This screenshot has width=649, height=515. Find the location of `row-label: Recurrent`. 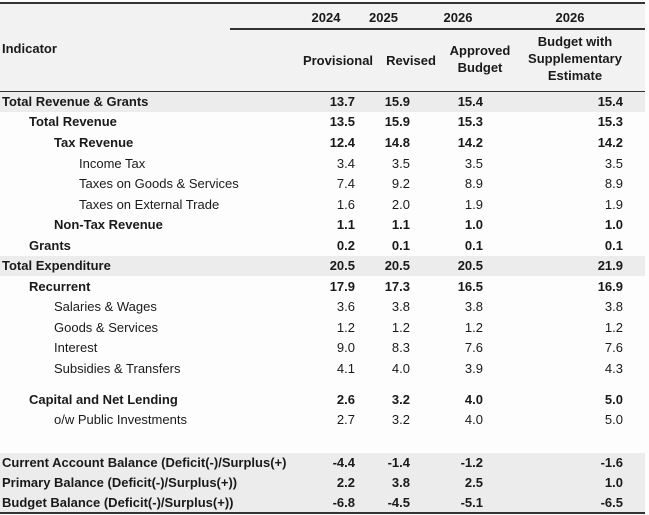

row-label: Recurrent is located at coordinates (60, 286).